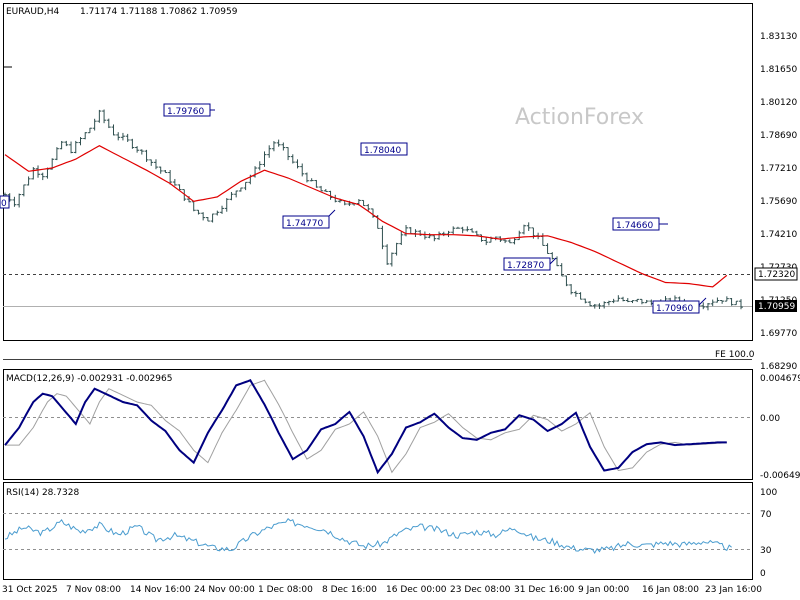 This screenshot has width=800, height=600. Describe the element at coordinates (778, 169) in the screenshot. I see `price-tick: 1.77210` at that location.